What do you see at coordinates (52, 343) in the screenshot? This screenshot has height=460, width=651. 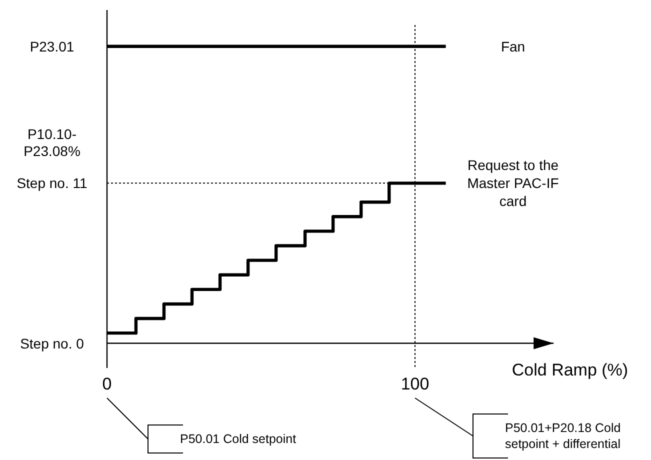 I see `y-tick-label: Step no. 0` at bounding box center [52, 343].